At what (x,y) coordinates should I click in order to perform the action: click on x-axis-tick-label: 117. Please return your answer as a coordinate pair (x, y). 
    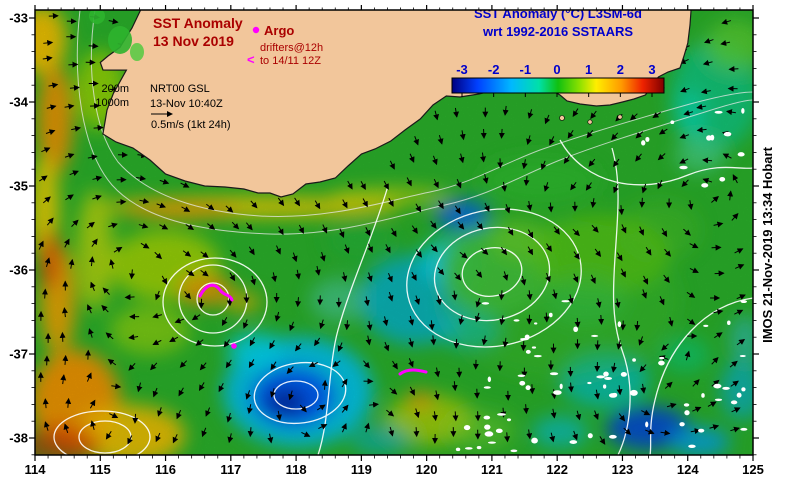
    Looking at the image, I should click on (230, 469).